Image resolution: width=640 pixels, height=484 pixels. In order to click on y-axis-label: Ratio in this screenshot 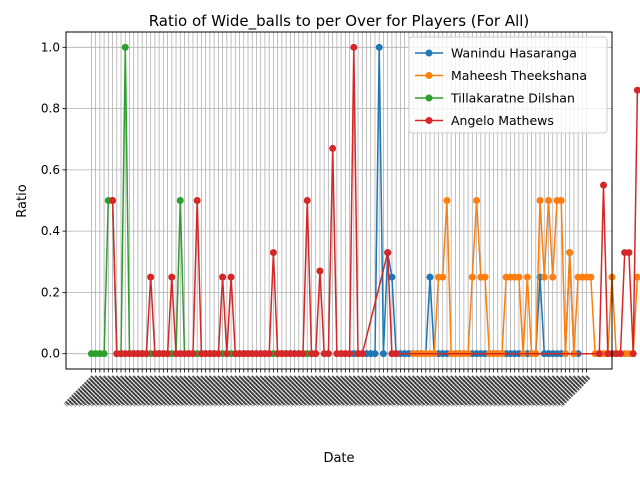, I will do `click(22, 200)`.